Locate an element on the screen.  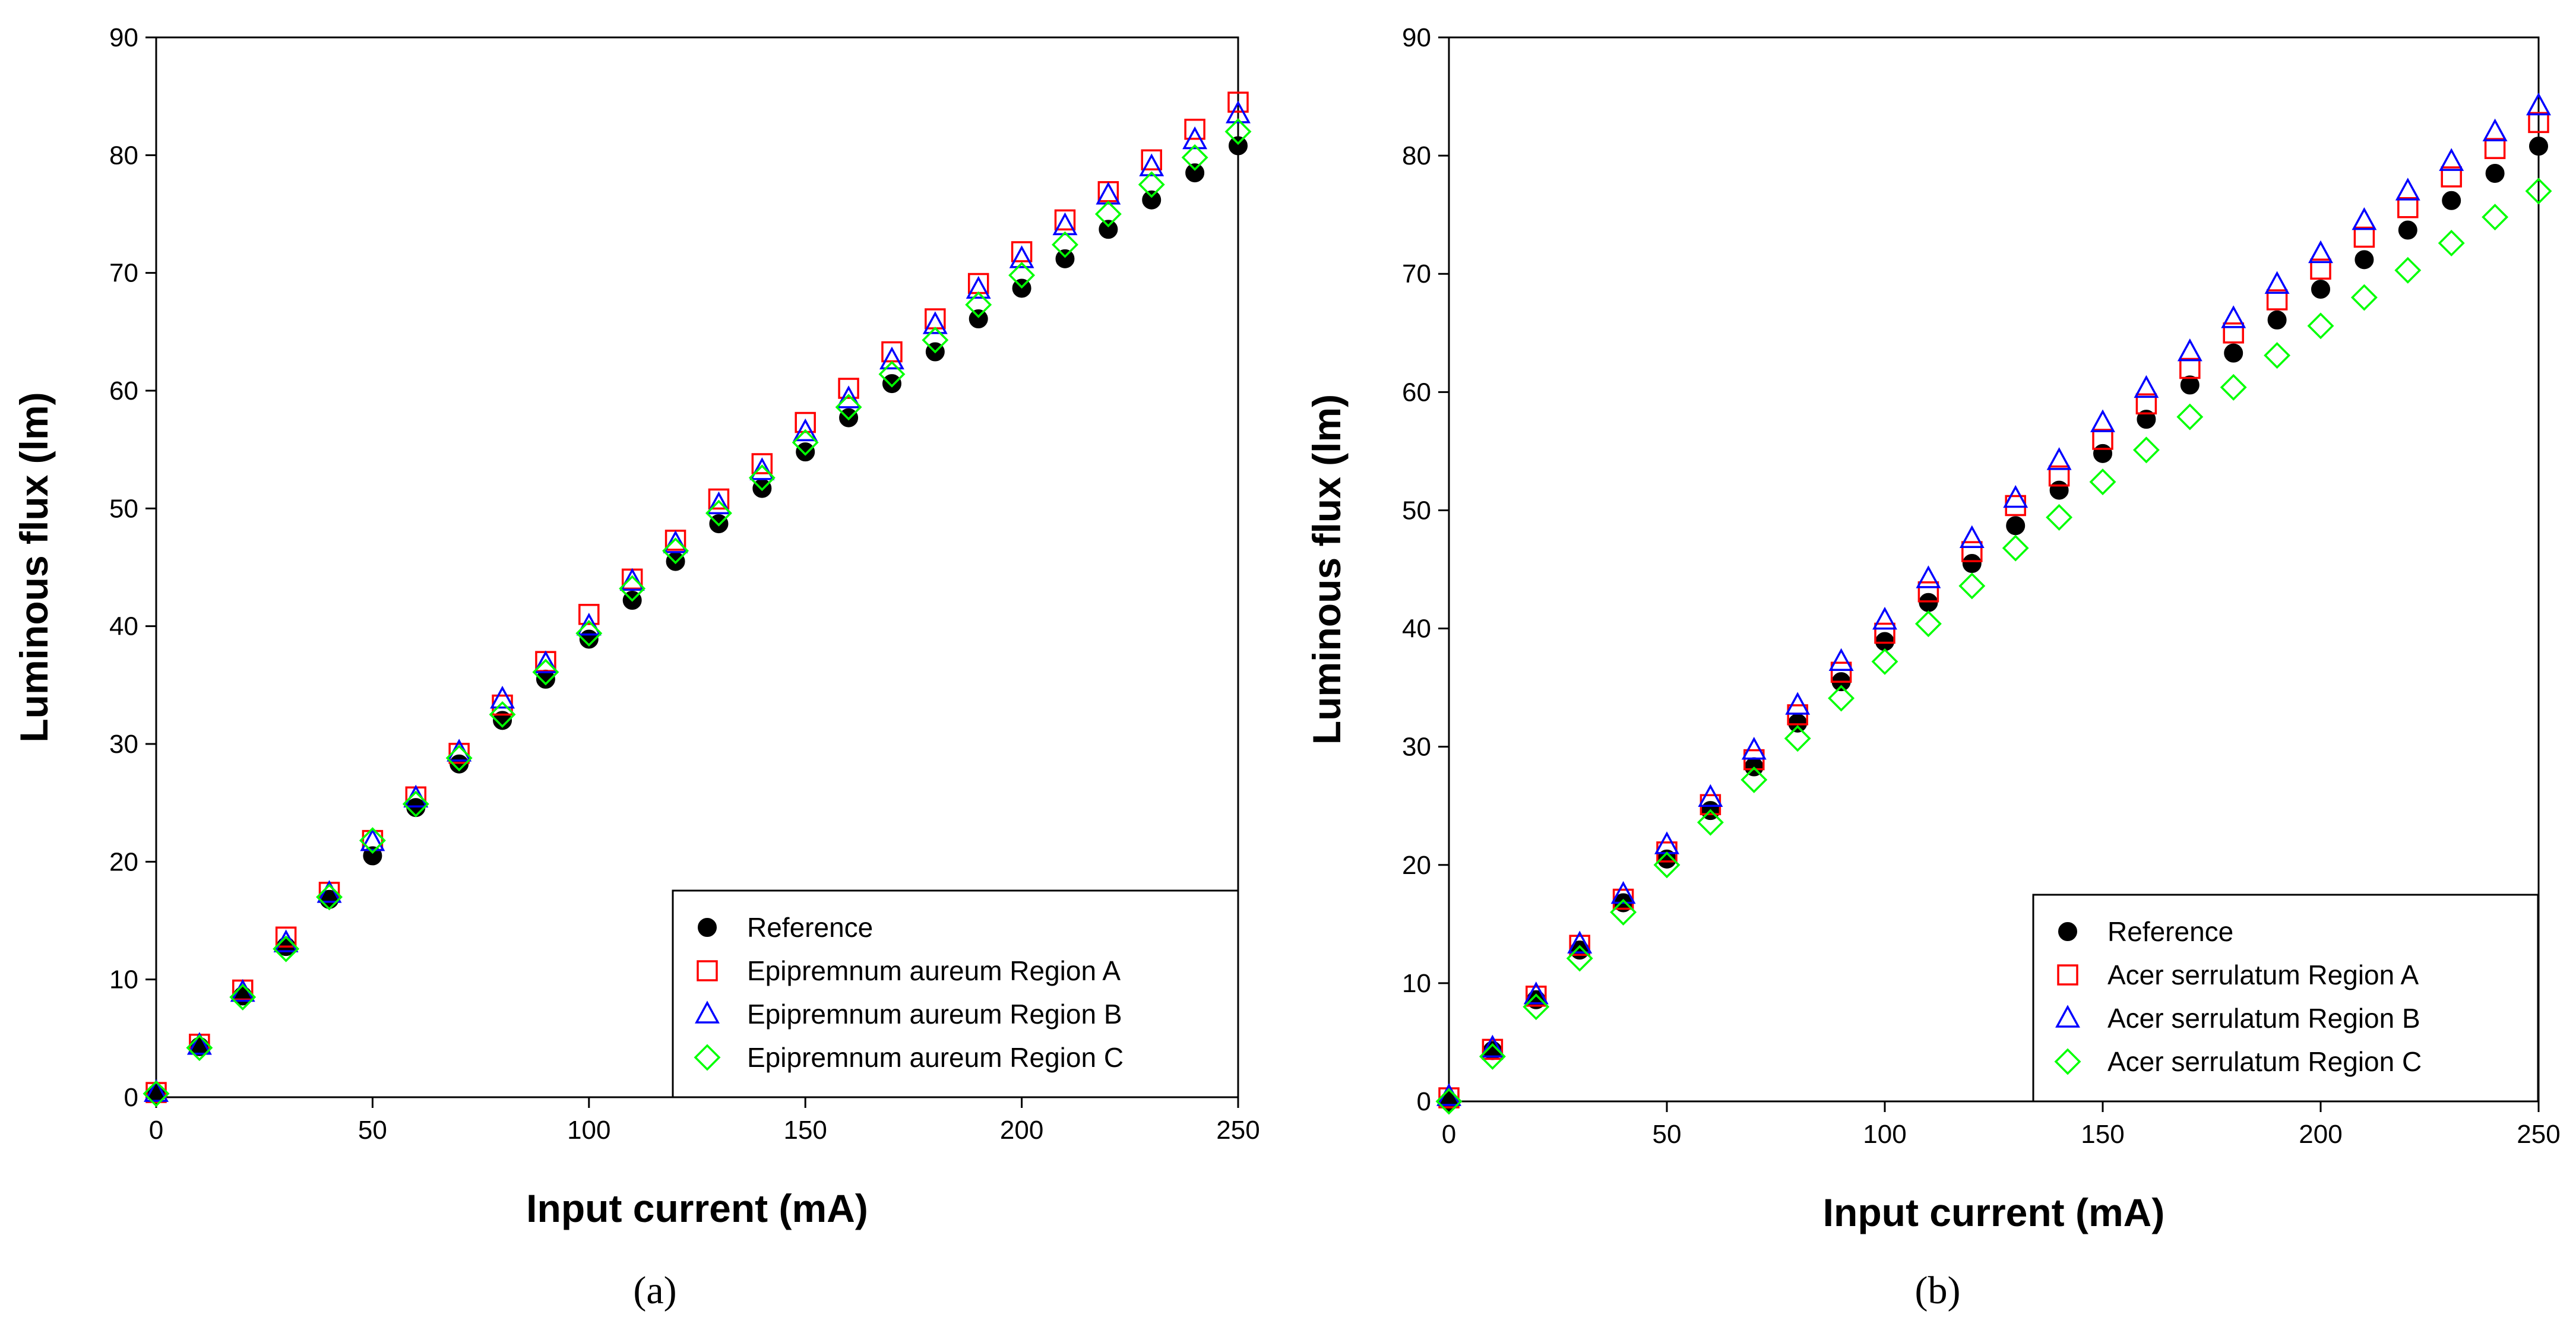
x-tick-label: 50 is located at coordinates (372, 1130).